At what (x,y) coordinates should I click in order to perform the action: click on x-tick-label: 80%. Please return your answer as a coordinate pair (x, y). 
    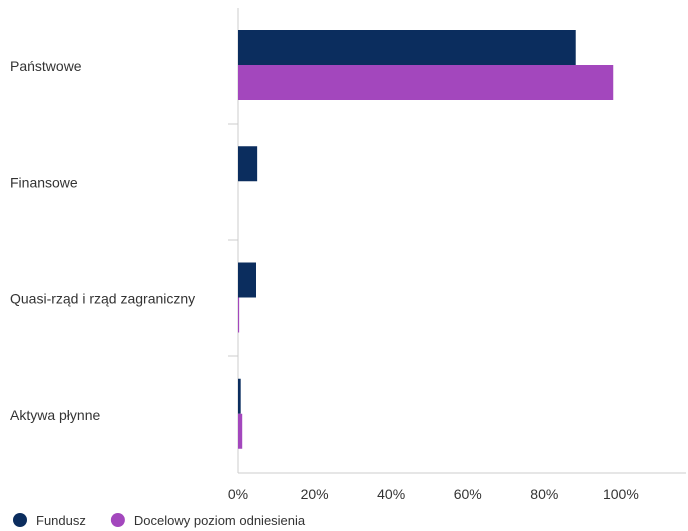
    Looking at the image, I should click on (544, 494).